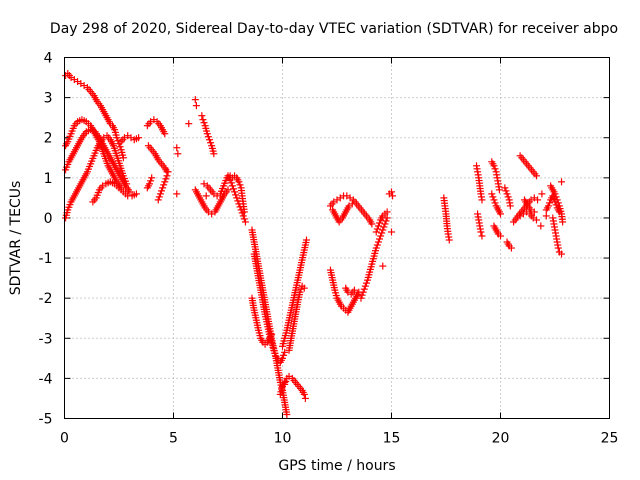 Image resolution: width=640 pixels, height=480 pixels. I want to click on y-tick-label: 4, so click(48, 59).